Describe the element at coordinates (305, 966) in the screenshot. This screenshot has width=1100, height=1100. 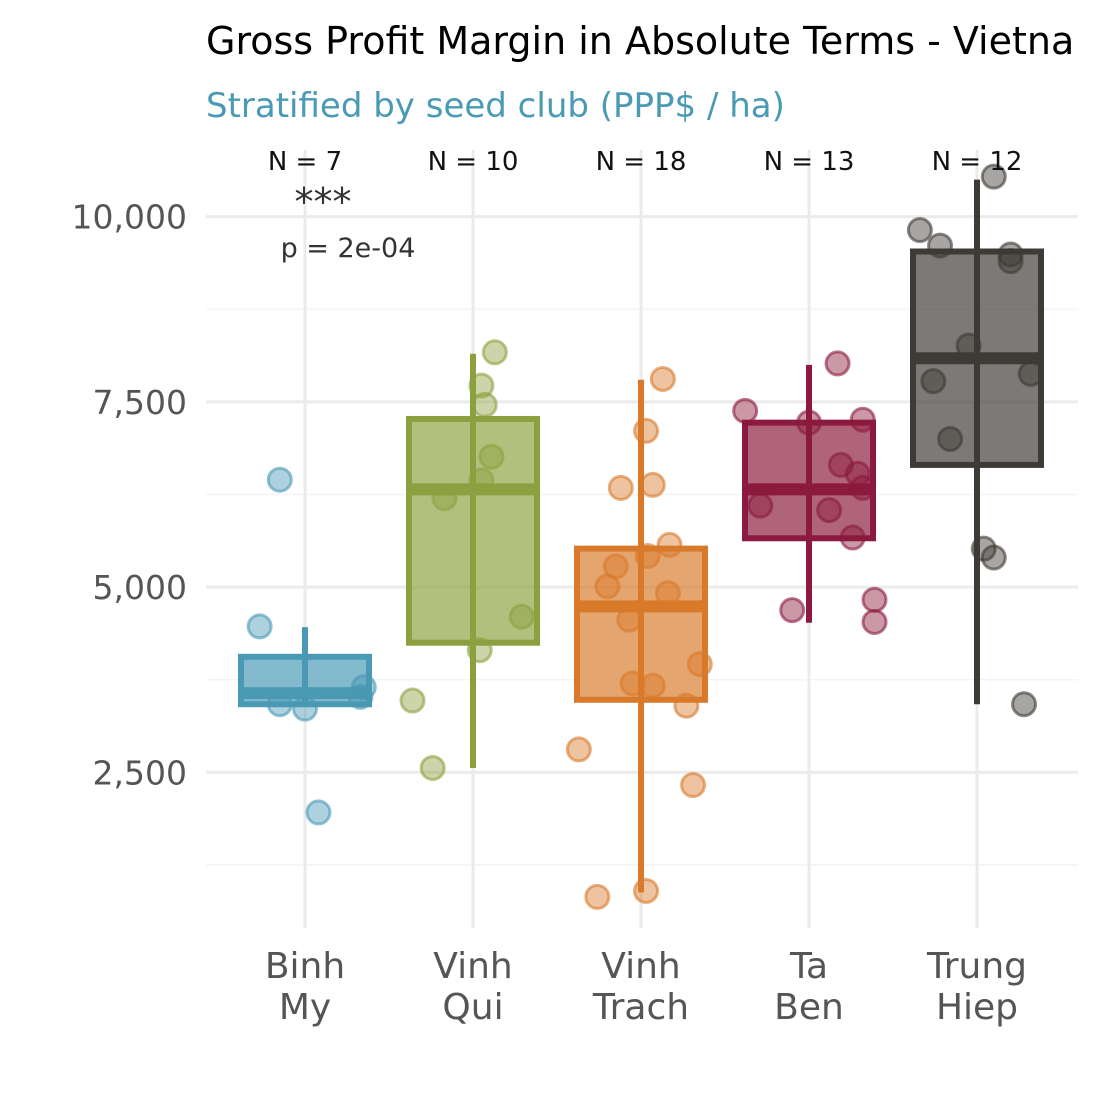
I see `x-tick-label: Binh` at that location.